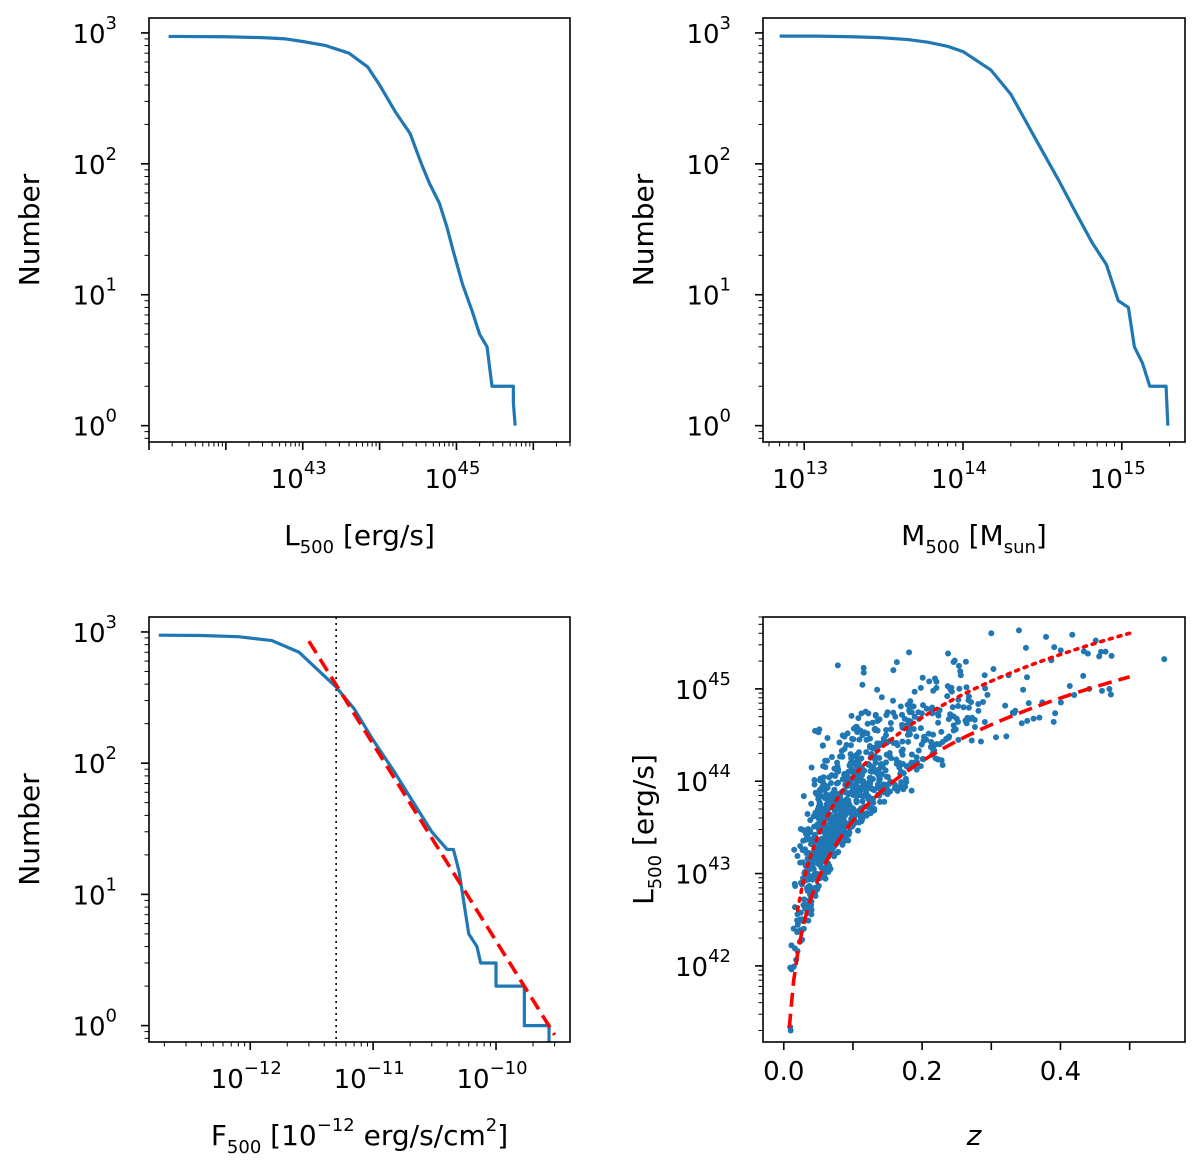 This screenshot has height=1169, width=1200. I want to click on x-tick-label: 1043, so click(299, 476).